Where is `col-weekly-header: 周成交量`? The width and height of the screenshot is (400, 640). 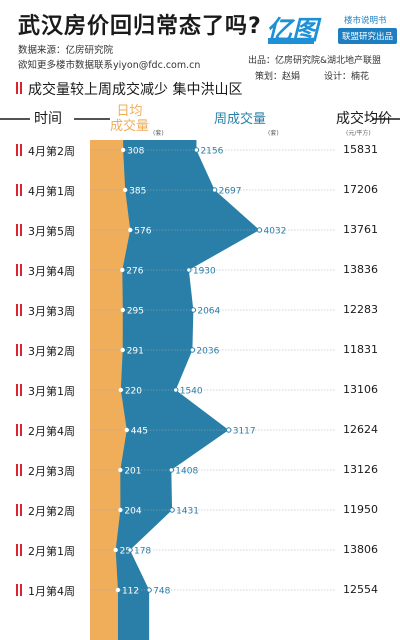 col-weekly-header: 周成交量 is located at coordinates (240, 119).